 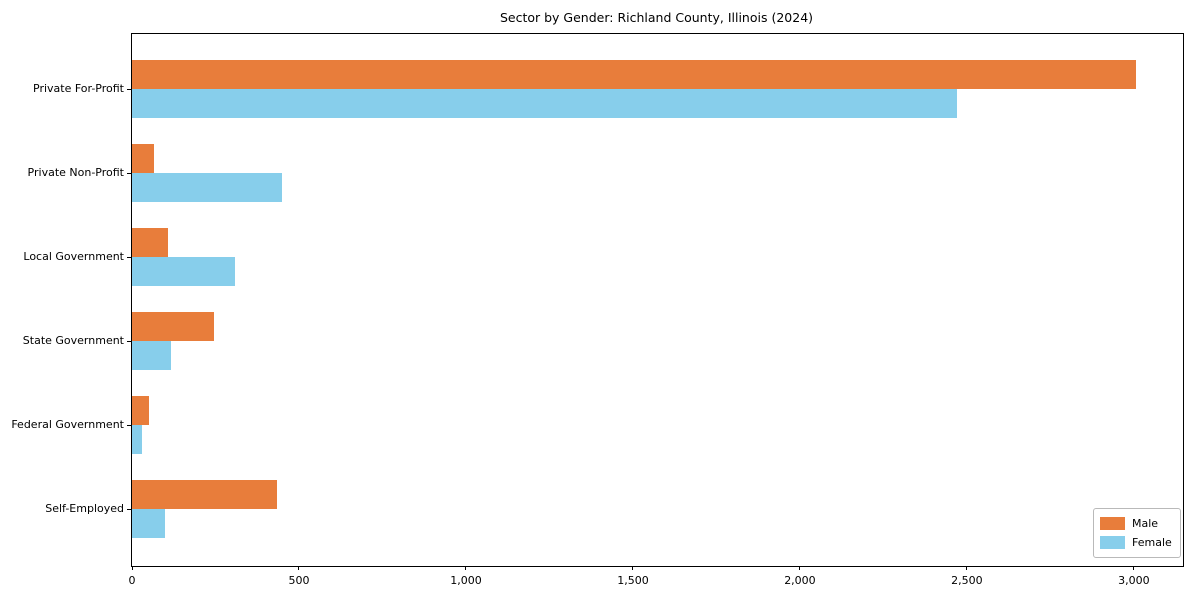 What do you see at coordinates (183, 271) in the screenshot?
I see `bar-female-local-government` at bounding box center [183, 271].